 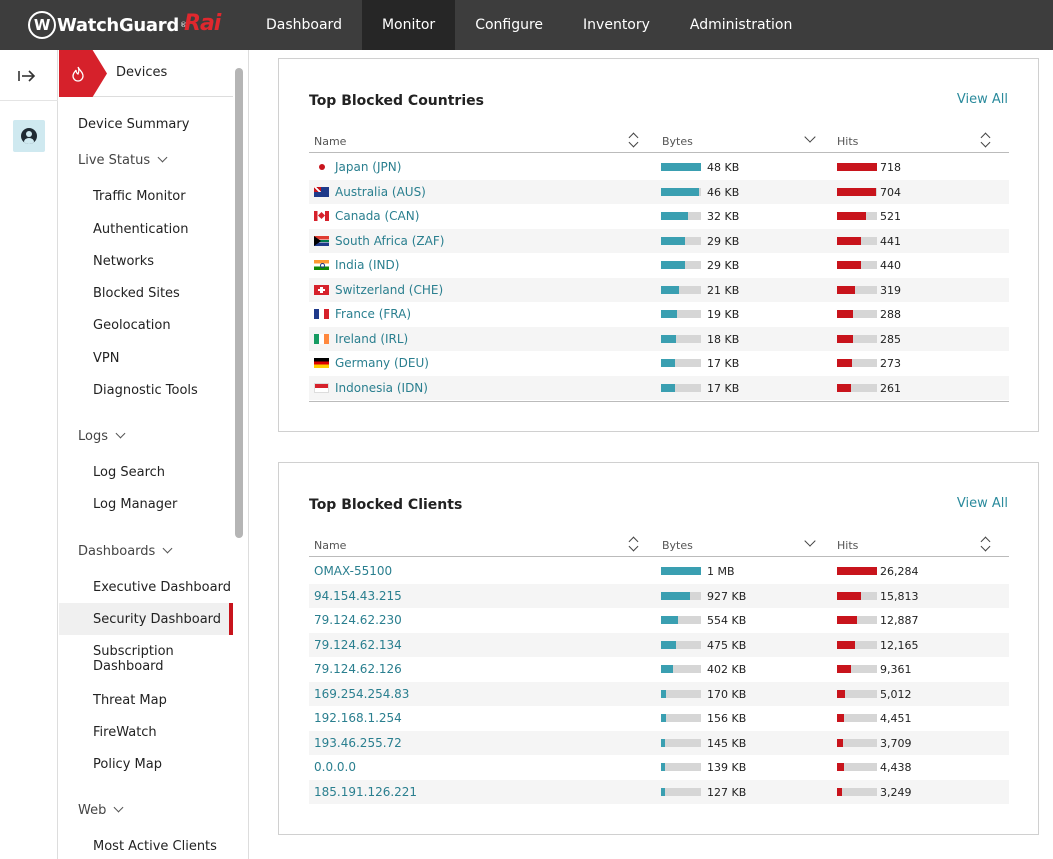 What do you see at coordinates (723, 290) in the screenshot?
I see `bytes-value: 21 KB` at bounding box center [723, 290].